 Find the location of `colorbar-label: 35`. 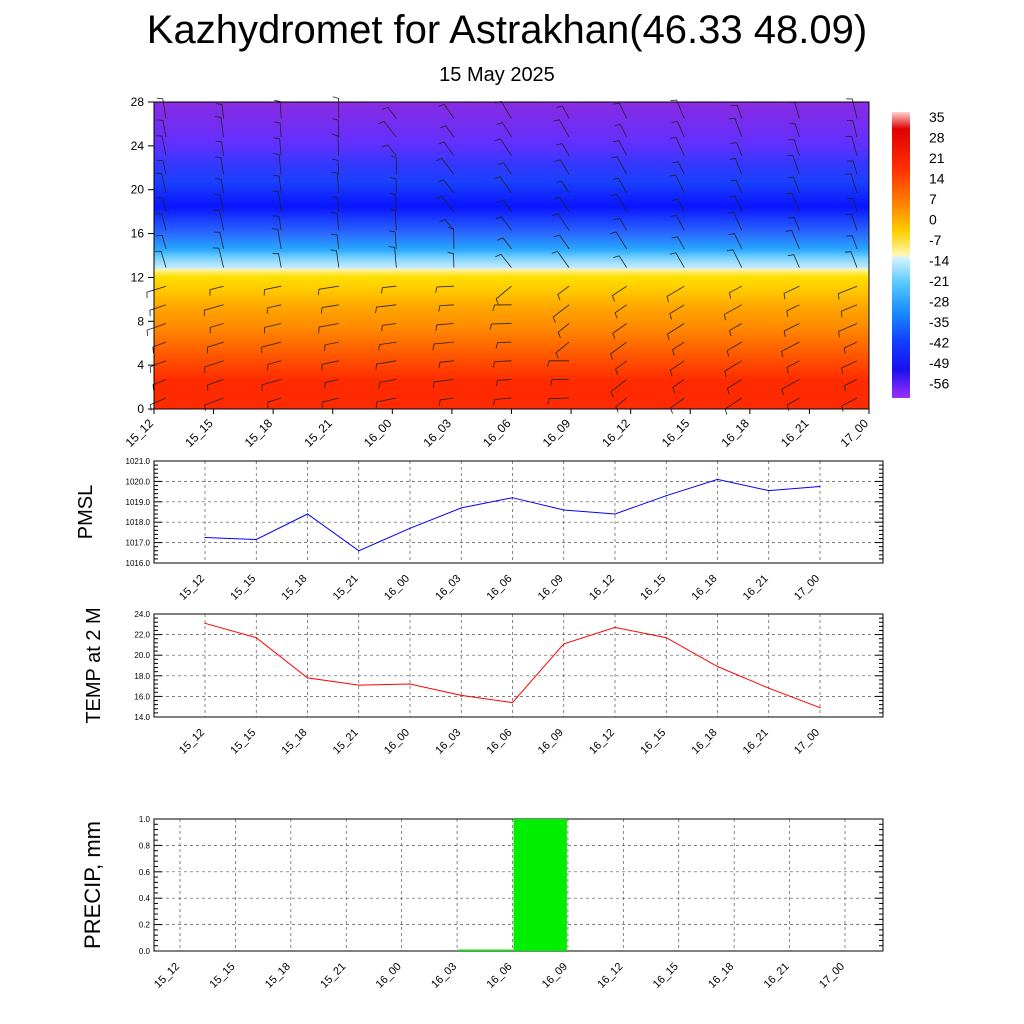

colorbar-label: 35 is located at coordinates (937, 117).